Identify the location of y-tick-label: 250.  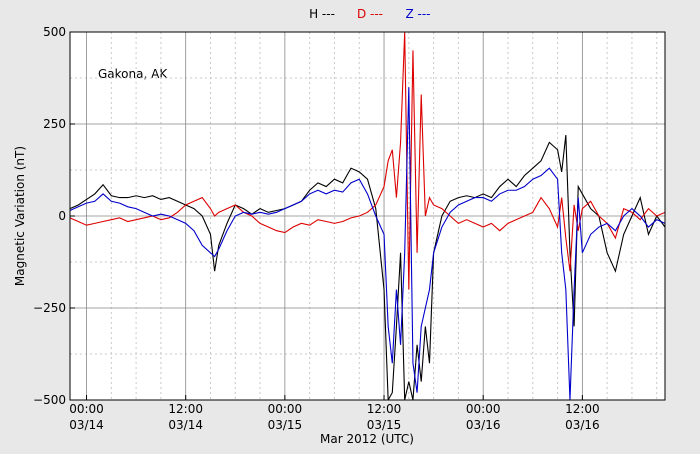
(54, 124).